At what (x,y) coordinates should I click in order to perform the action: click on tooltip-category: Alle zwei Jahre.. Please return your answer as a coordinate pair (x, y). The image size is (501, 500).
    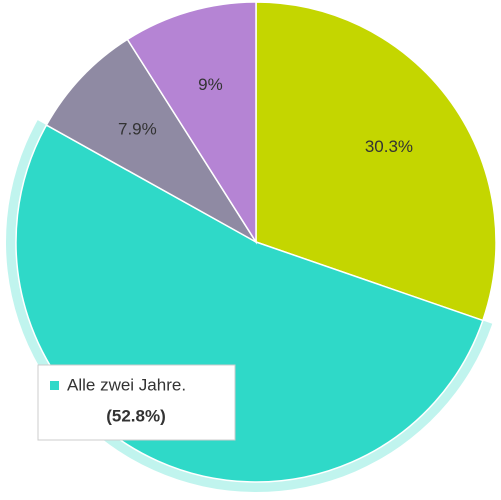
    Looking at the image, I should click on (126, 384).